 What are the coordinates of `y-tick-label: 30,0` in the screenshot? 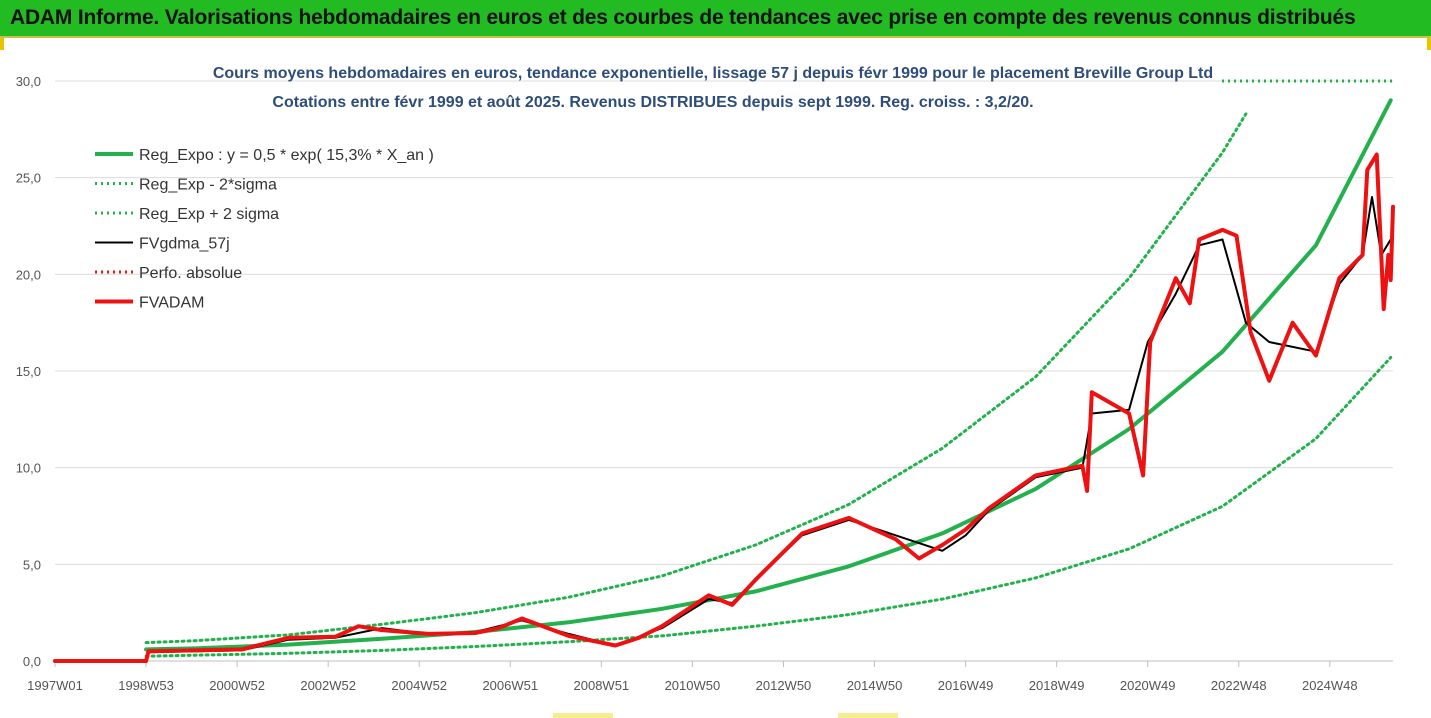 It's located at (28, 81).